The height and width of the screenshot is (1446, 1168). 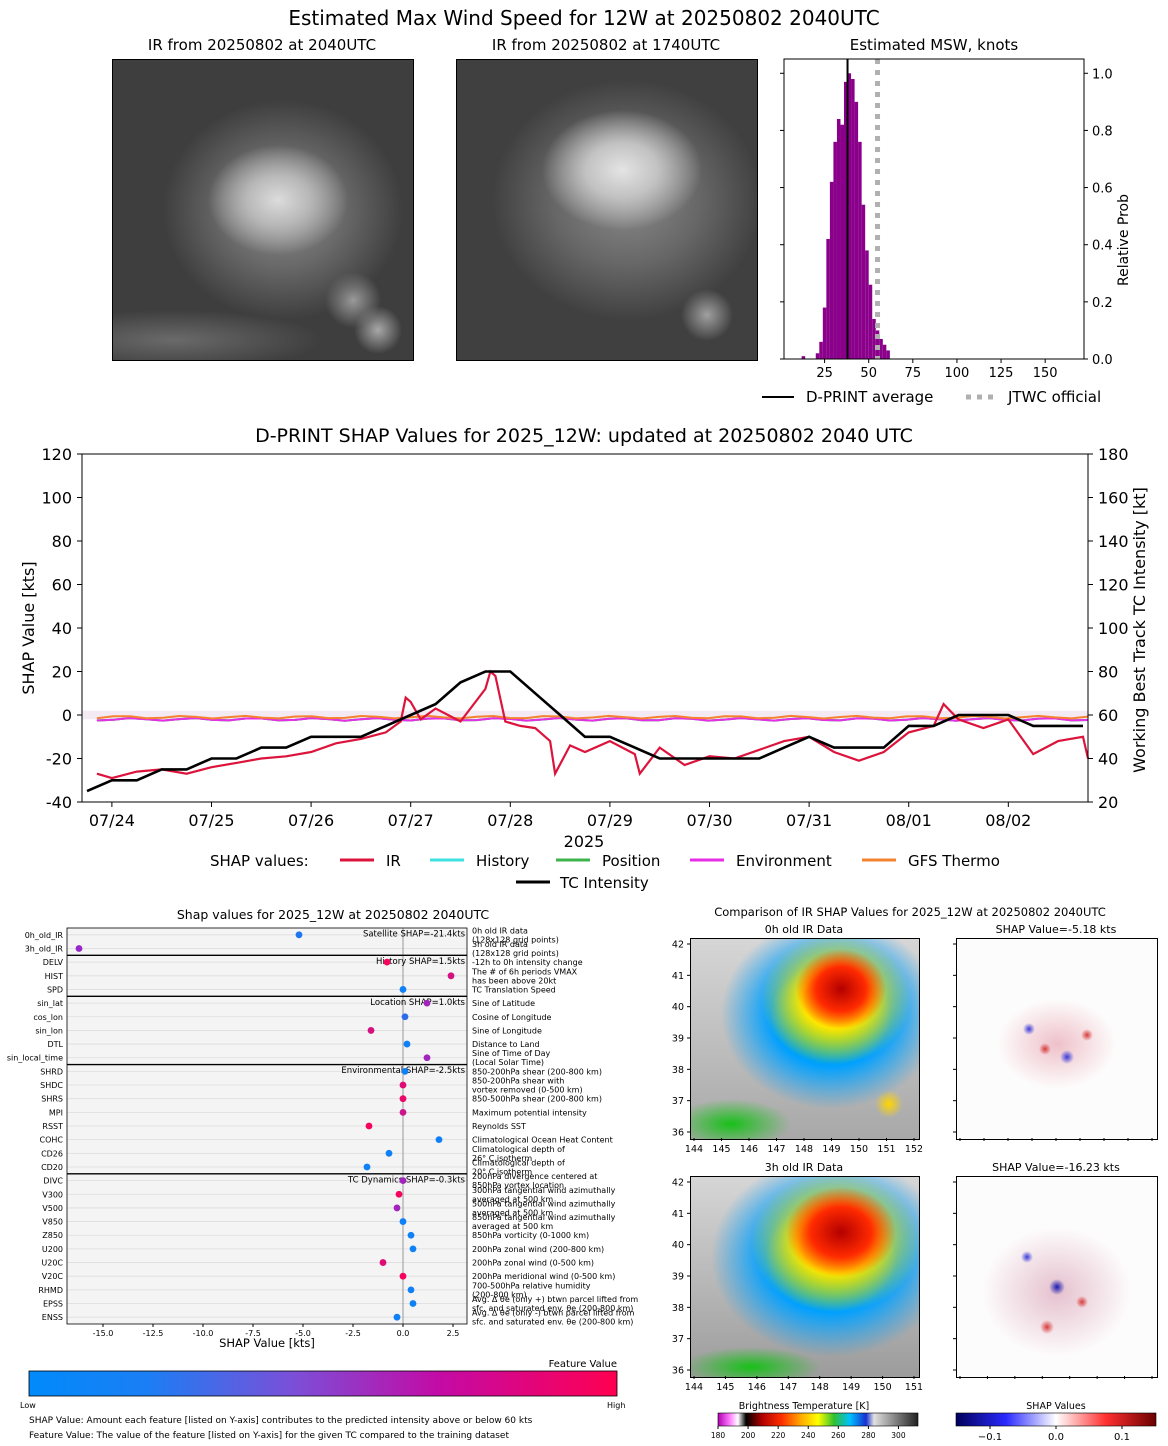 What do you see at coordinates (112, 820) in the screenshot?
I see `ts-xtick-label: 07/24` at bounding box center [112, 820].